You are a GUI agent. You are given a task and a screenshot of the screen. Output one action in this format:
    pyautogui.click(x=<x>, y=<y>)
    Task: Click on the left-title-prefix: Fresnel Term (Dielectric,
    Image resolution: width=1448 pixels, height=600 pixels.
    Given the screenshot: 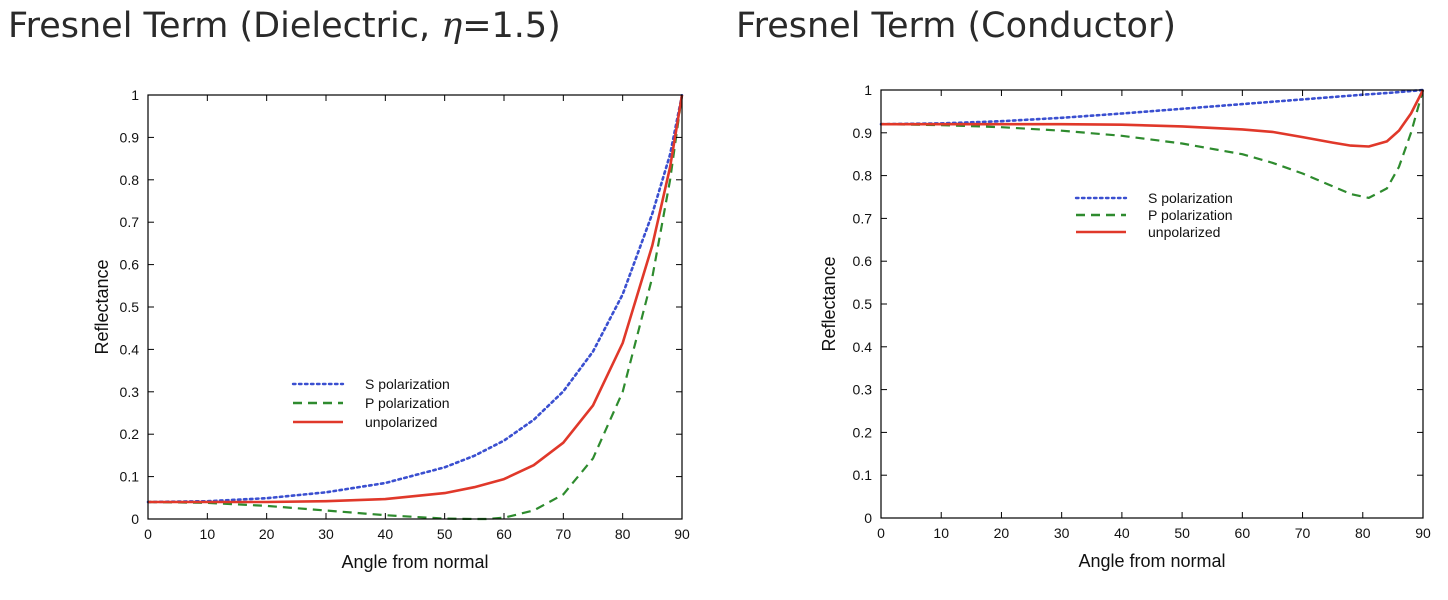 What is the action you would take?
    pyautogui.click(x=225, y=26)
    